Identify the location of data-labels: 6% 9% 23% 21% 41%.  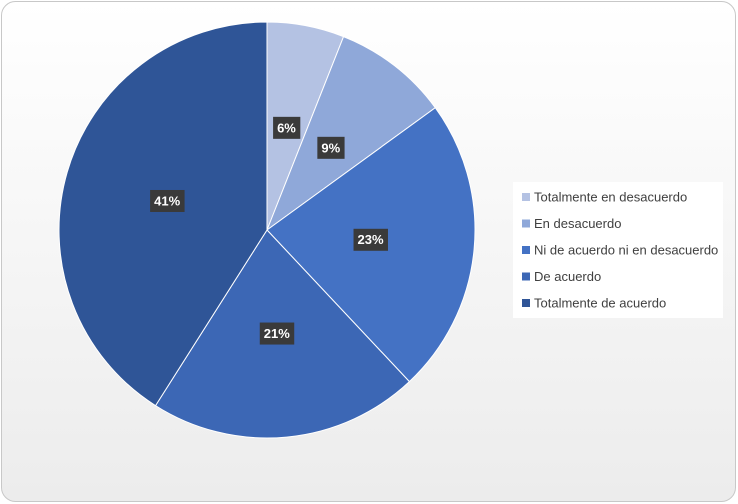
(269, 230).